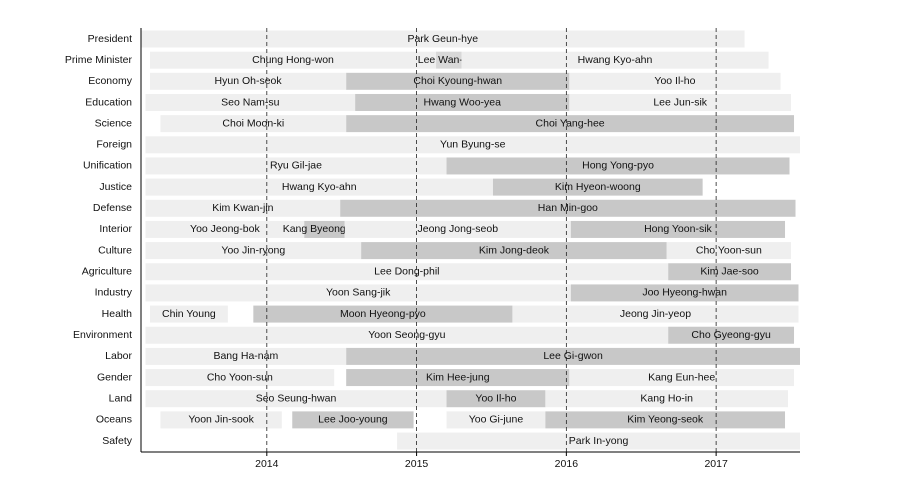 Image resolution: width=900 pixels, height=498 pixels. I want to click on row-label: Defense, so click(112, 208).